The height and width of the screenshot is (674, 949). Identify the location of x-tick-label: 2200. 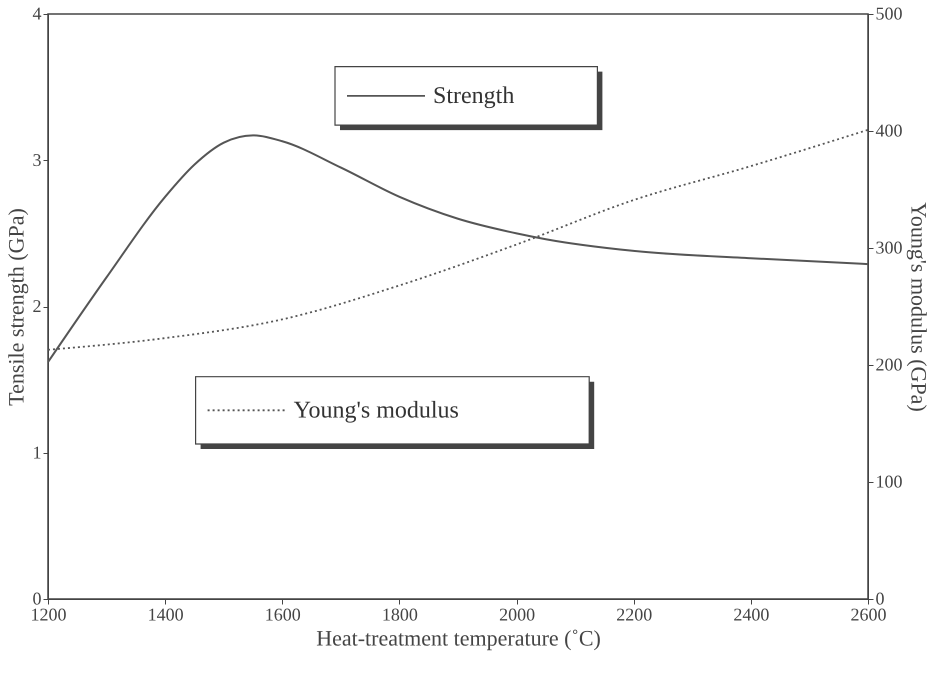
(634, 614).